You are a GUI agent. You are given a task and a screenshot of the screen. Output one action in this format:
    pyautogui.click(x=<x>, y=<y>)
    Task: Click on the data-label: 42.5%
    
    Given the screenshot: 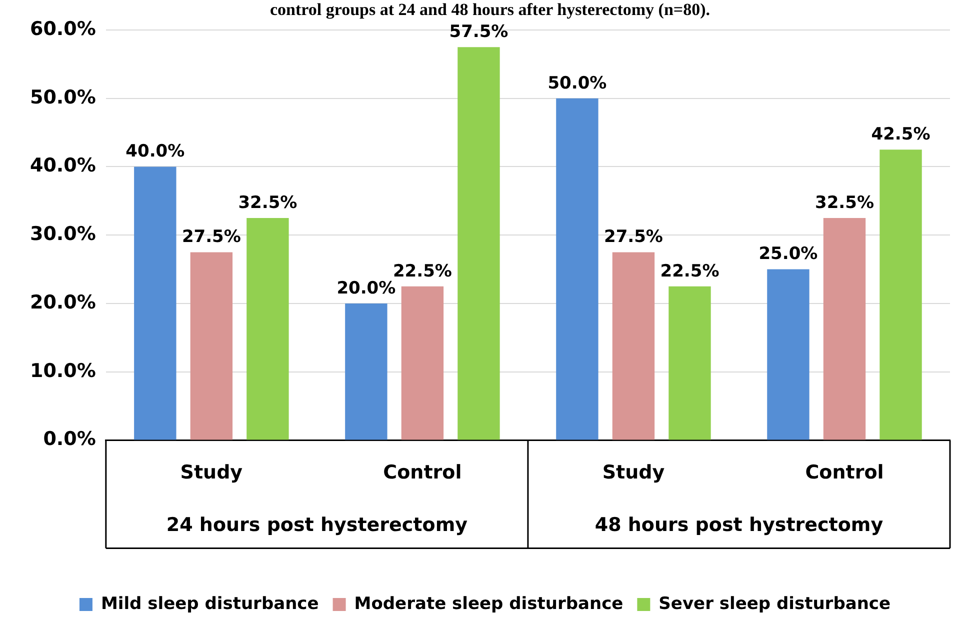 What is the action you would take?
    pyautogui.click(x=900, y=134)
    